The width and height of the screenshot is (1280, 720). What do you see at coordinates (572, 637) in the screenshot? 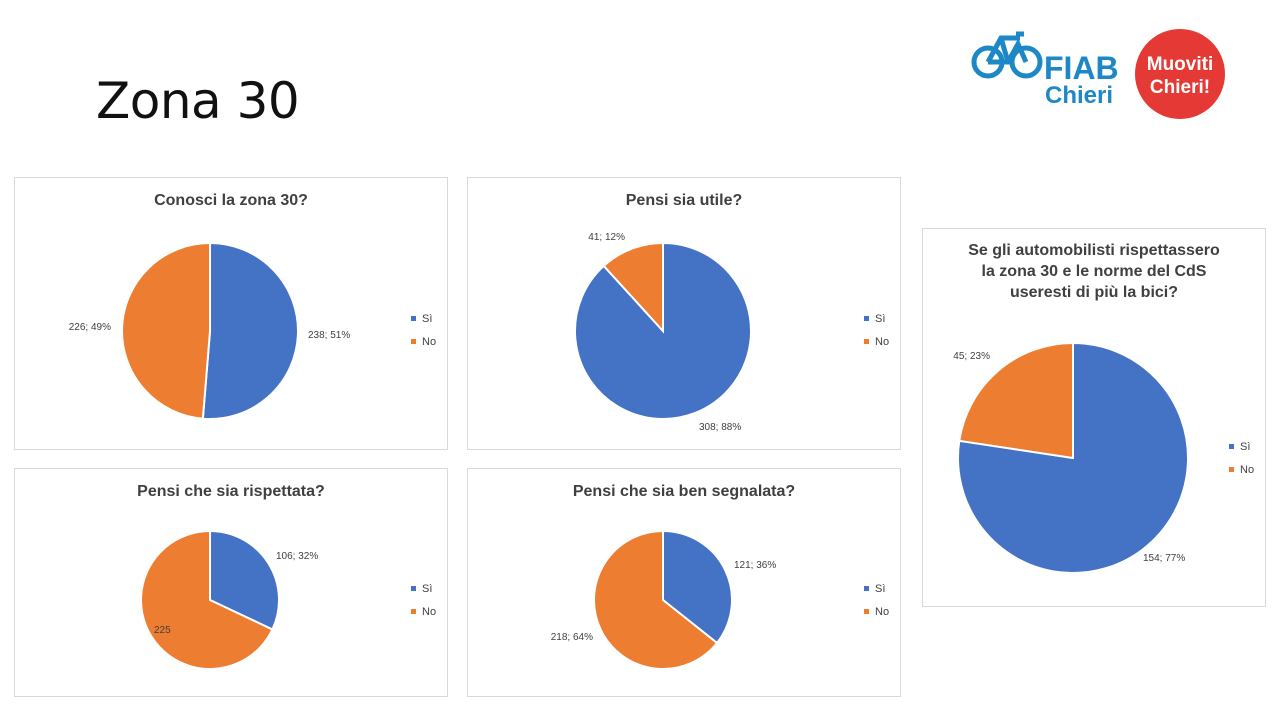
I see `data-label-no: 218; 64%` at bounding box center [572, 637].